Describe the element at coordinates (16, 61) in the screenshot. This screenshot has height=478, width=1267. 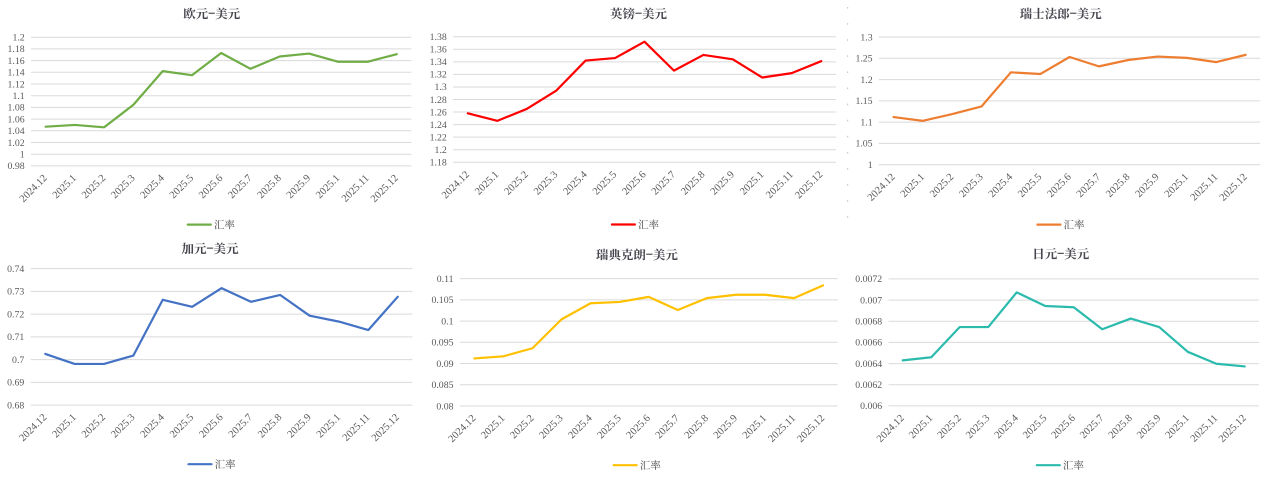
I see `svg-text: 1.16` at that location.